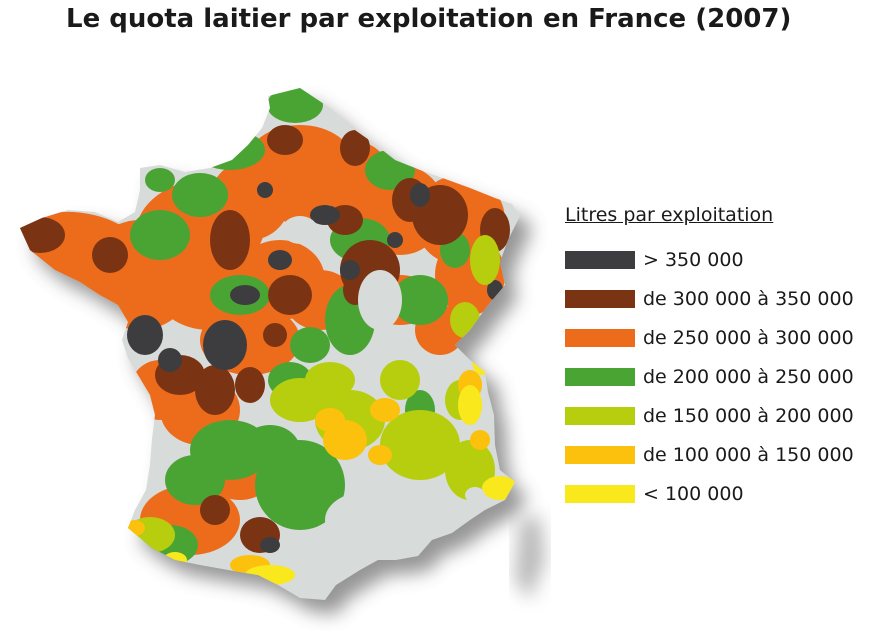  Describe the element at coordinates (693, 493) in the screenshot. I see `legend-label: < 100 000` at that location.